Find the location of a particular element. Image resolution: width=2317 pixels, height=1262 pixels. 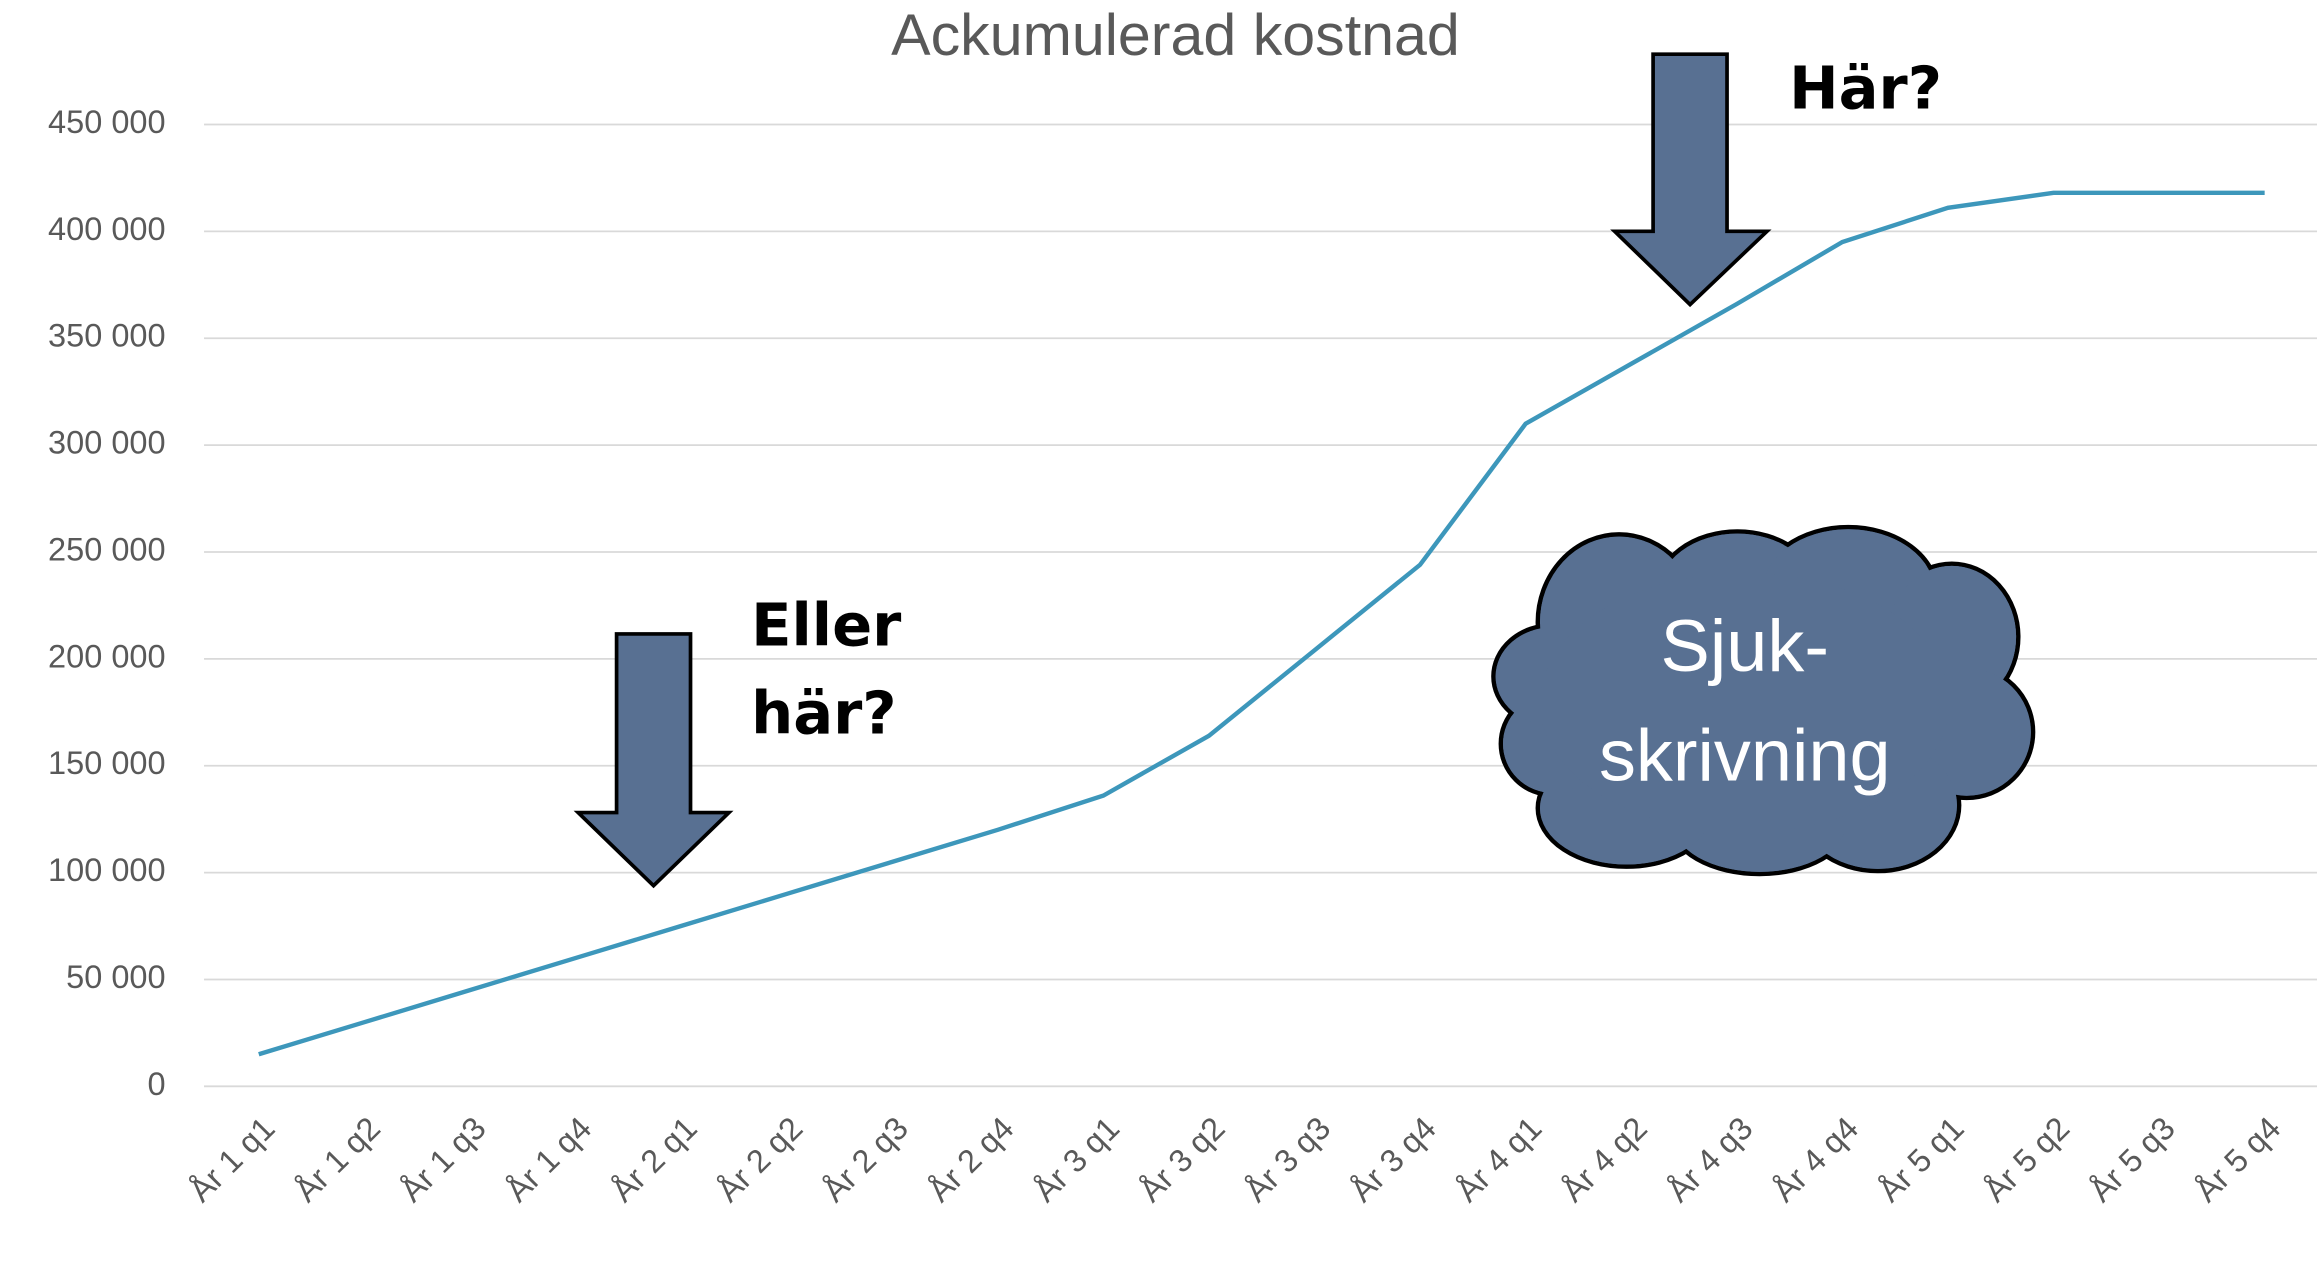

cloud is located at coordinates (1763, 700).